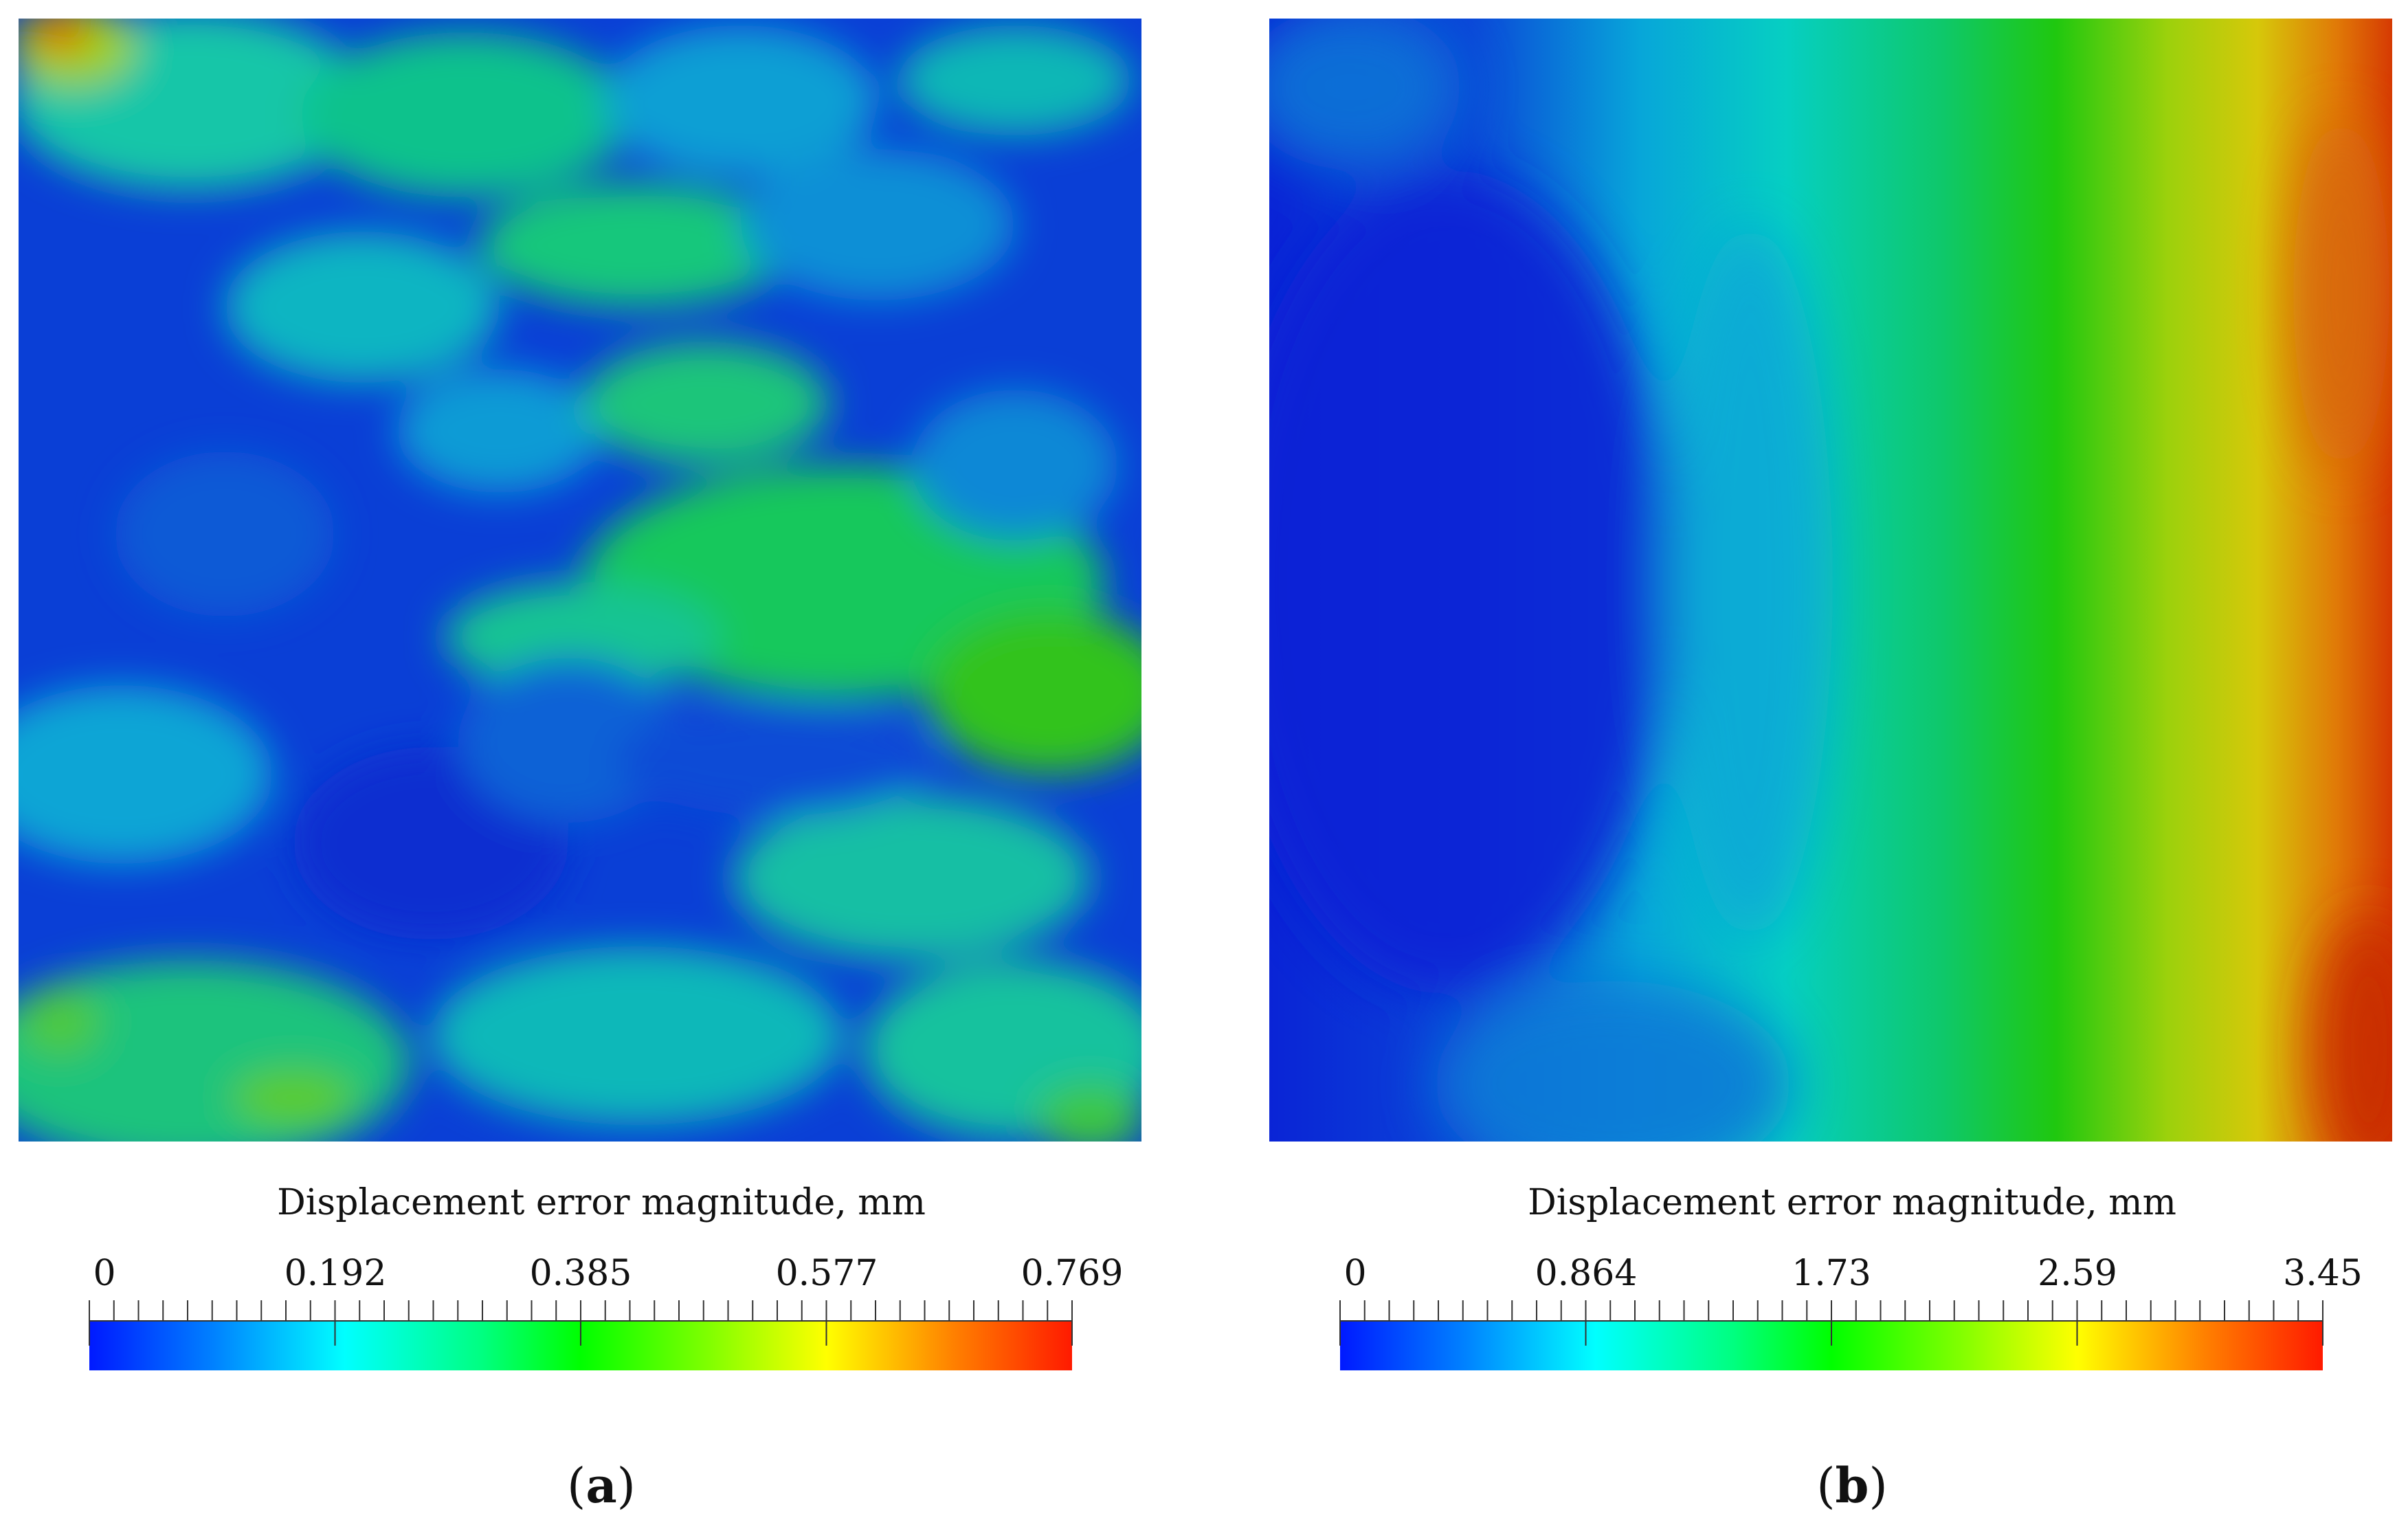 The height and width of the screenshot is (1536, 2408). I want to click on colorbar-title-a: Displacement error magnitude, mm, so click(601, 1202).